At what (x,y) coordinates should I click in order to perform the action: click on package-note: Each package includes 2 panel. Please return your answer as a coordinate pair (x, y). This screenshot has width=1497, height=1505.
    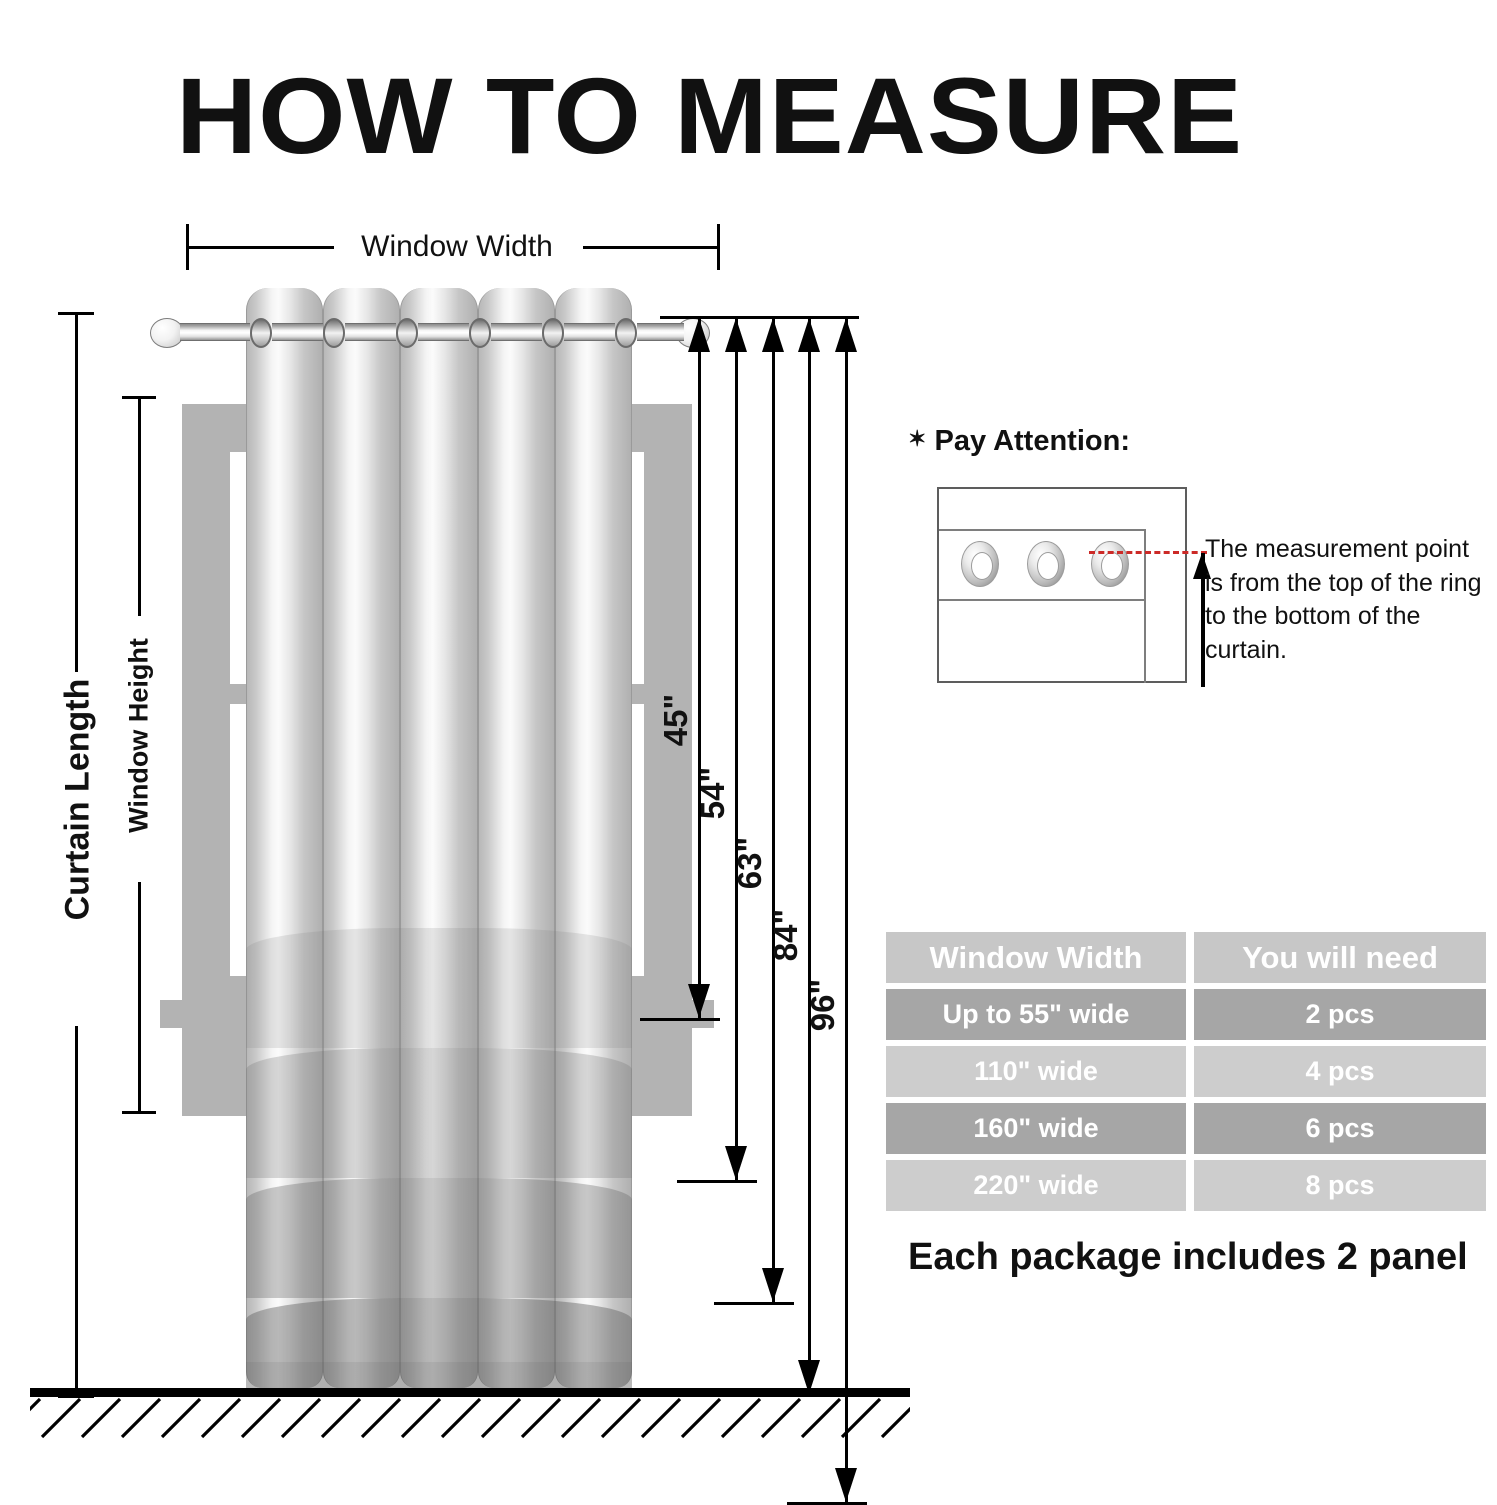
    Looking at the image, I should click on (1188, 1257).